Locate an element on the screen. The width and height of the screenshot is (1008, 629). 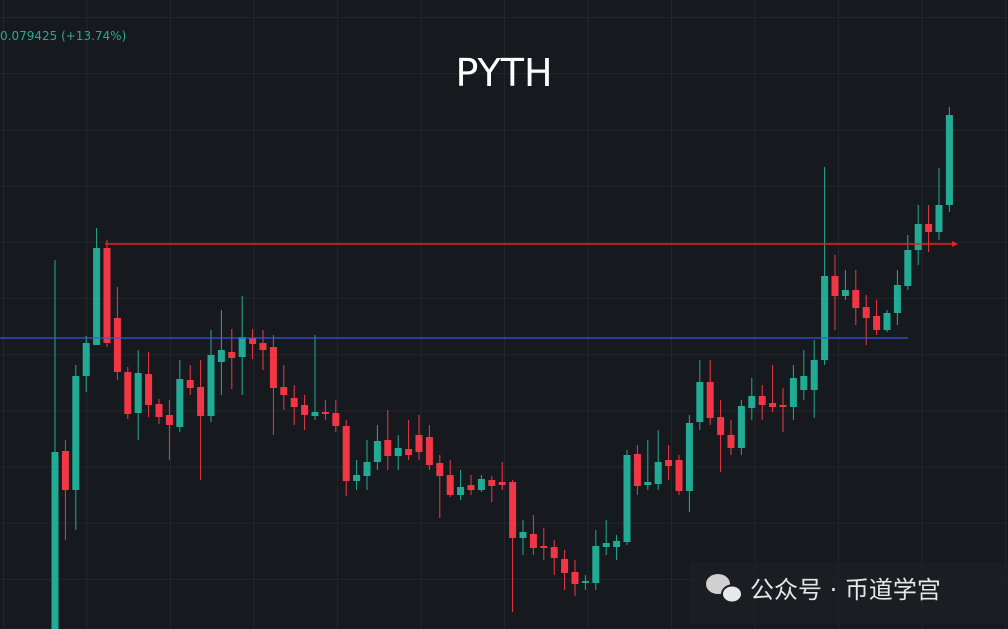
watermark-bg is located at coordinates (849, 593).